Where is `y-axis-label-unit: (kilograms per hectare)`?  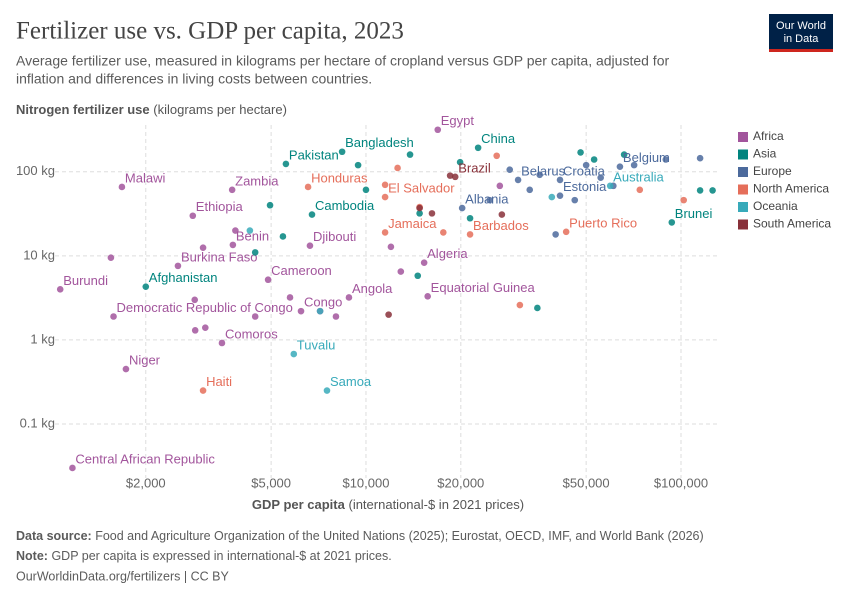
y-axis-label-unit: (kilograms per hectare) is located at coordinates (220, 109).